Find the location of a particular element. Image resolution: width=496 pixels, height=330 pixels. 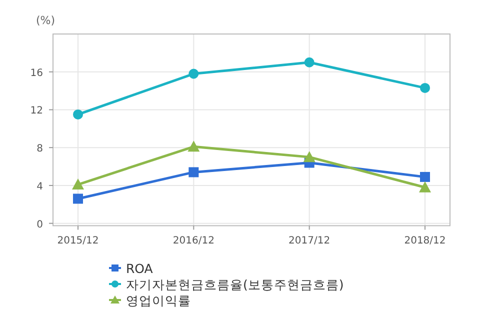

legend-label: 영업이익률 is located at coordinates (158, 300).